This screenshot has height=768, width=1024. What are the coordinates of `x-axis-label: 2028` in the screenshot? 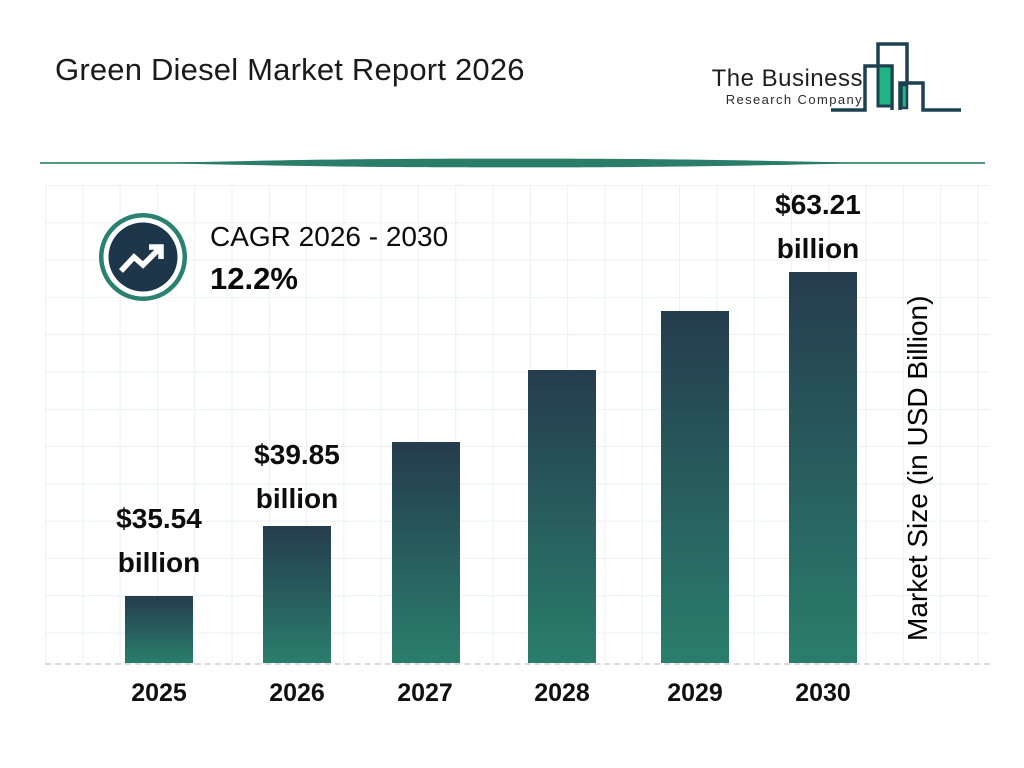 It's located at (562, 693).